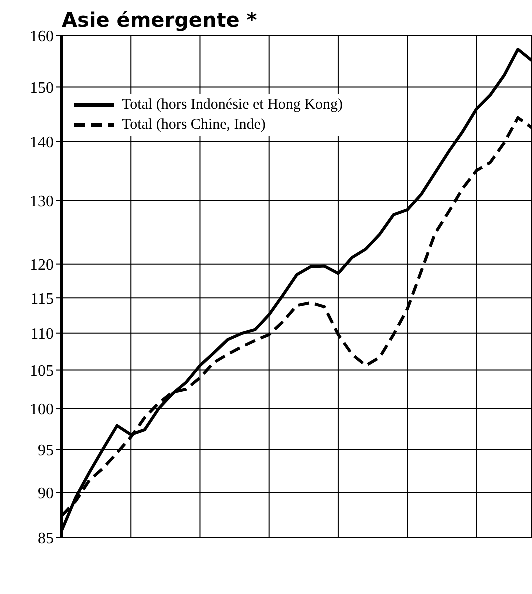 The image size is (532, 594). I want to click on y-tick-label: 160, so click(42, 37).